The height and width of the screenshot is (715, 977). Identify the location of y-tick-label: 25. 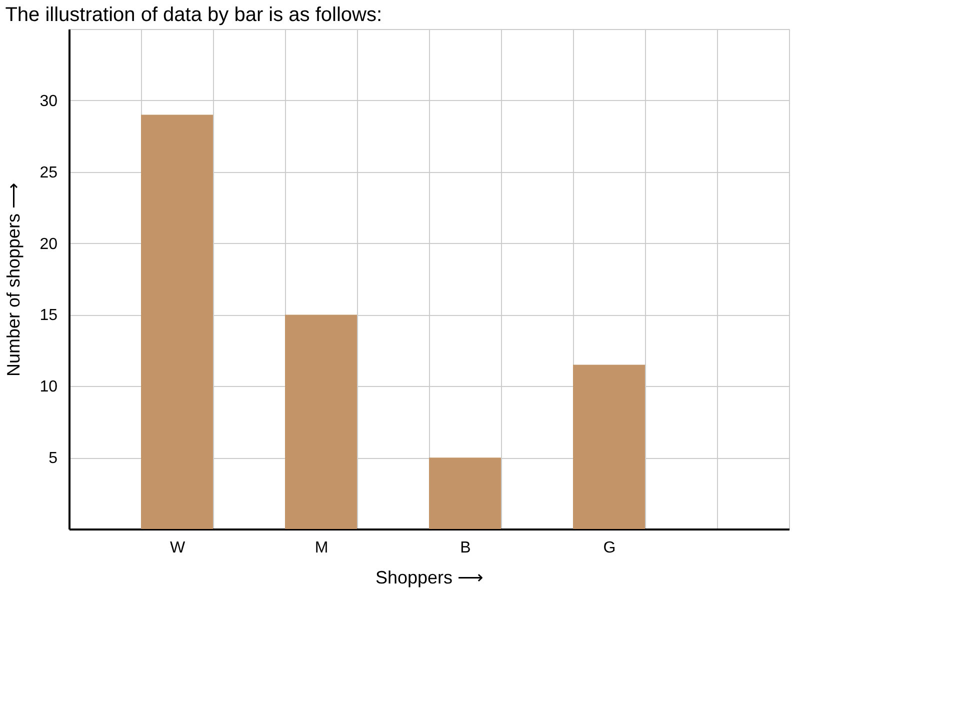
(49, 173).